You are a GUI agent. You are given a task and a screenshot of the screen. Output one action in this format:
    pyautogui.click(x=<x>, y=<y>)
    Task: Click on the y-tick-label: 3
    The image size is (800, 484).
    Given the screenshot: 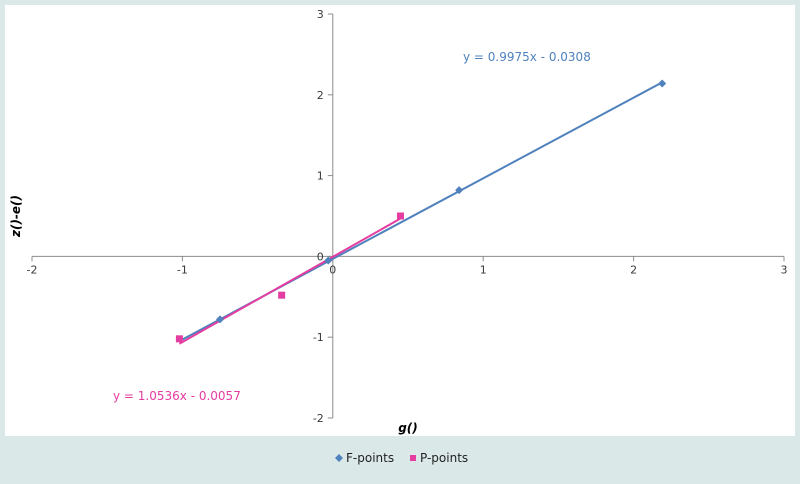 What is the action you would take?
    pyautogui.click(x=320, y=14)
    